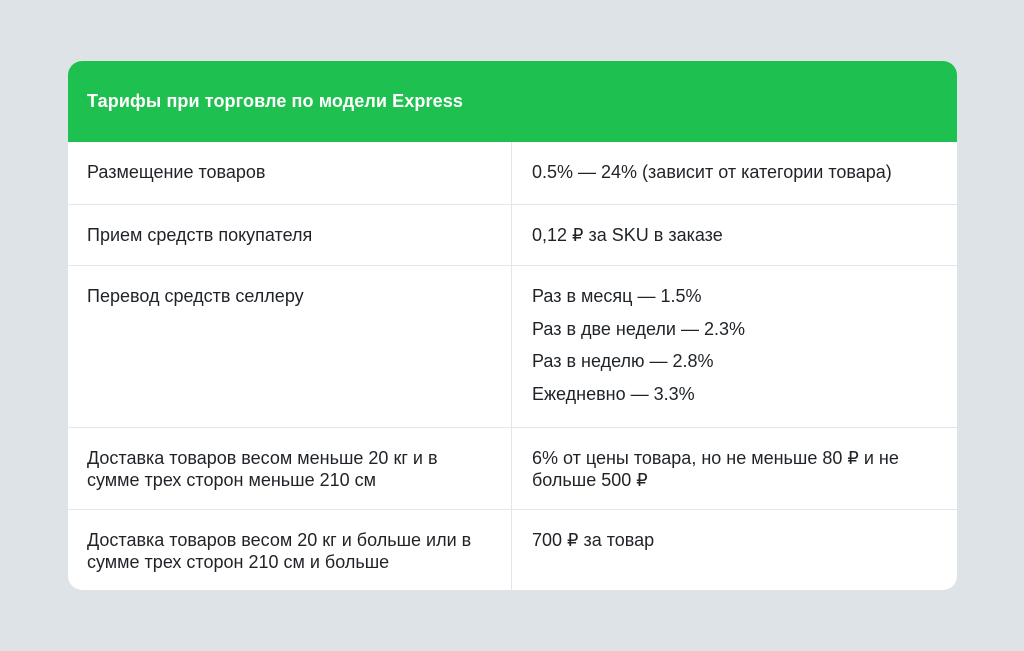 Image resolution: width=1024 pixels, height=651 pixels. Describe the element at coordinates (638, 328) in the screenshot. I see `payout-option-biweekly: Раз в две недели — 2.3%` at that location.